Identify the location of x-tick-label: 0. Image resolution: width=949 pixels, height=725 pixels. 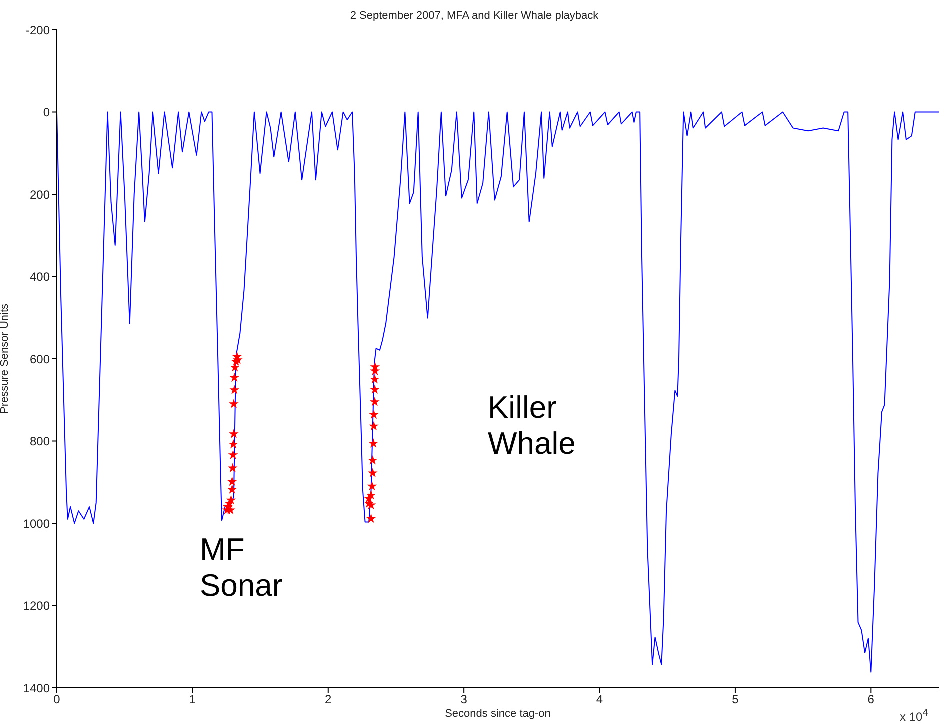
(57, 699).